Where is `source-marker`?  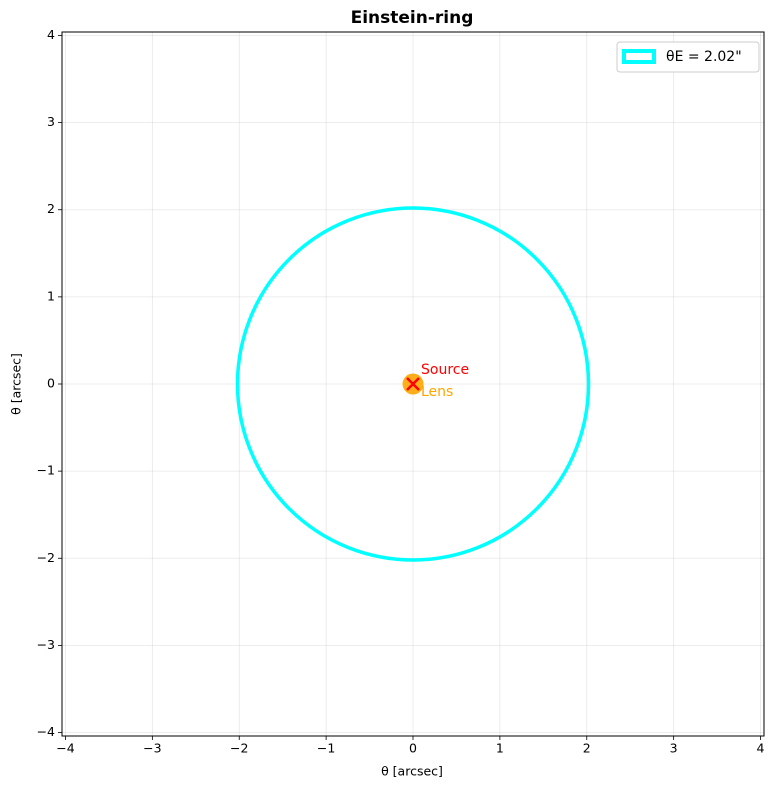
source-marker is located at coordinates (413, 384).